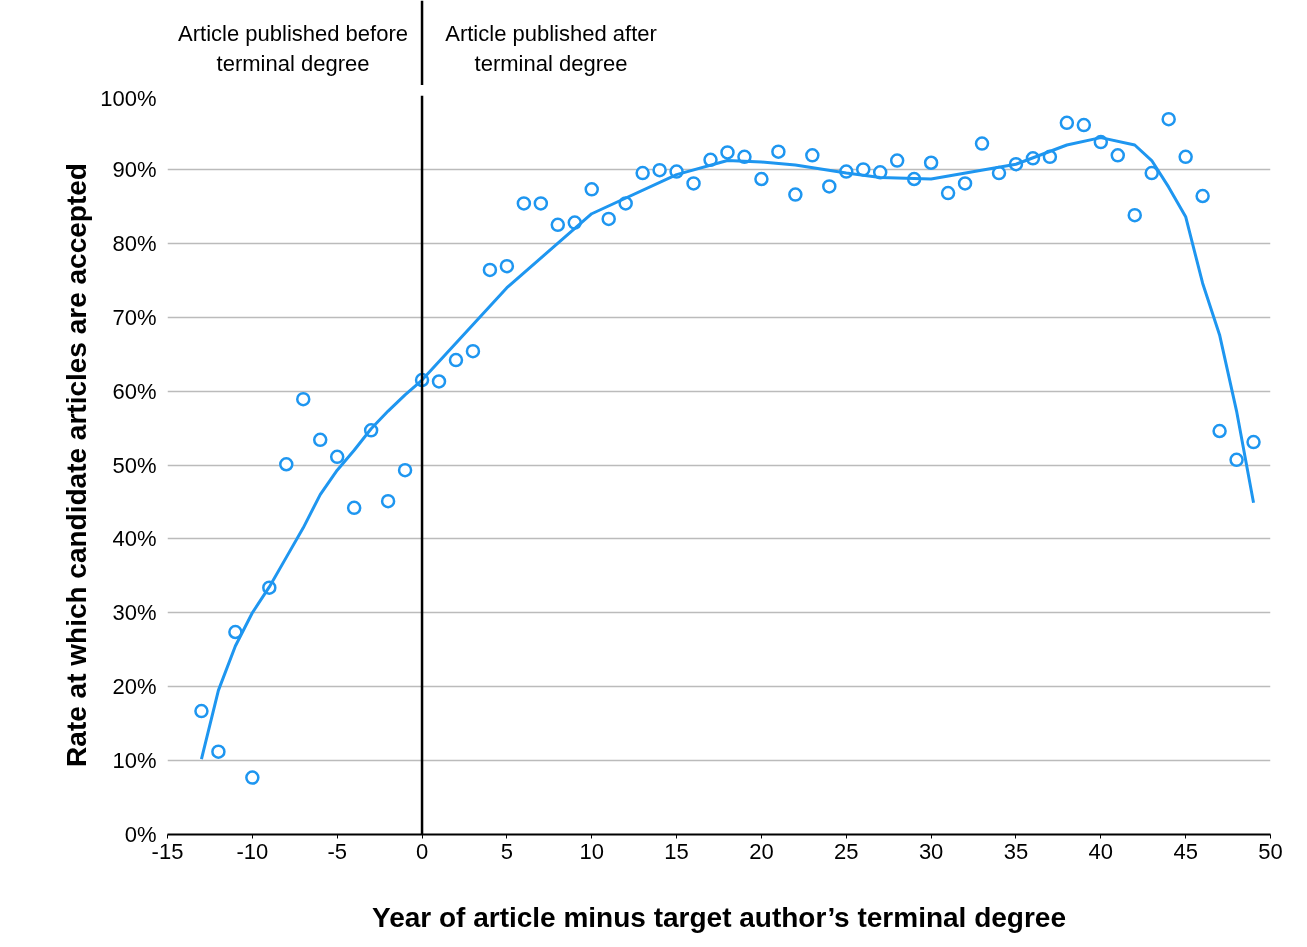 This screenshot has width=1307, height=947. I want to click on x-axis-title: Year of article minus target author’s terminal degree, so click(719, 917).